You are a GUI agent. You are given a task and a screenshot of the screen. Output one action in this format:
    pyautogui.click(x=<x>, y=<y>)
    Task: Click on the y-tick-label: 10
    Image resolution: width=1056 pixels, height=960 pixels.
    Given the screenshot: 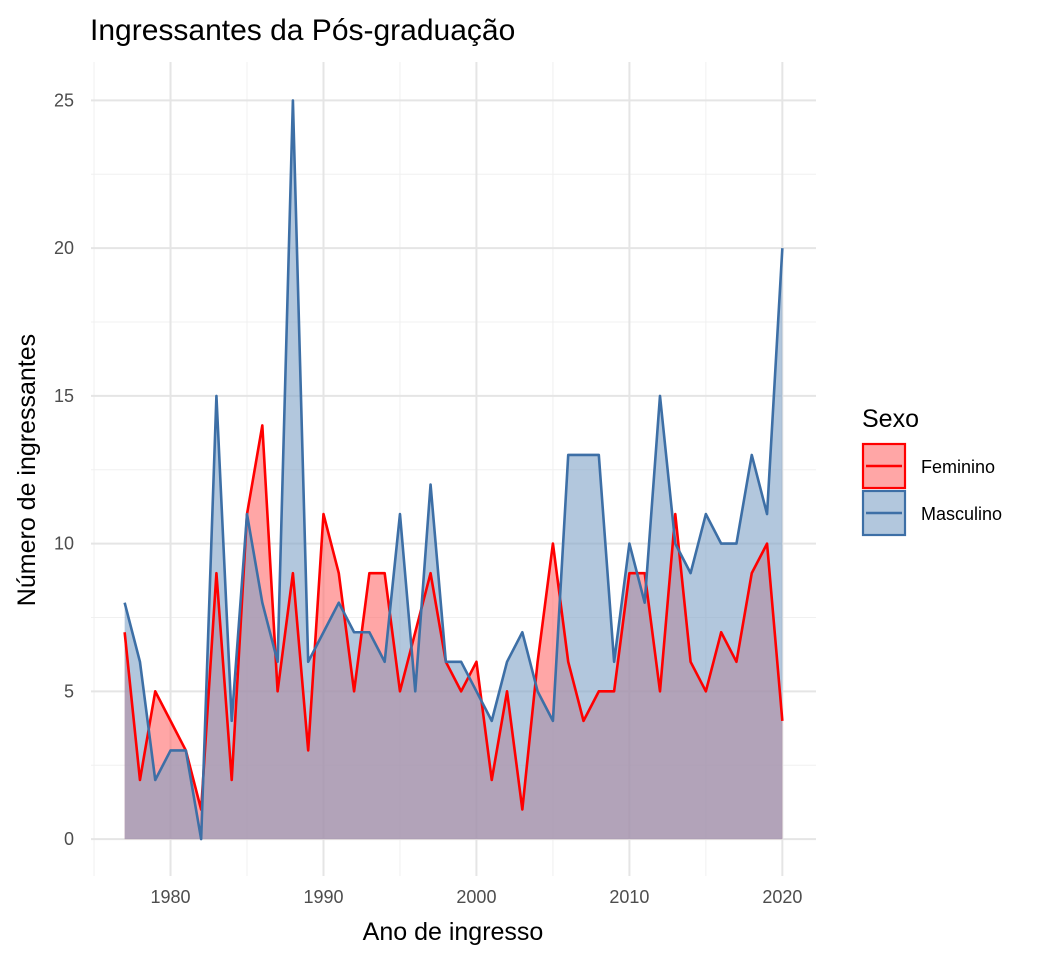 What is the action you would take?
    pyautogui.click(x=64, y=544)
    